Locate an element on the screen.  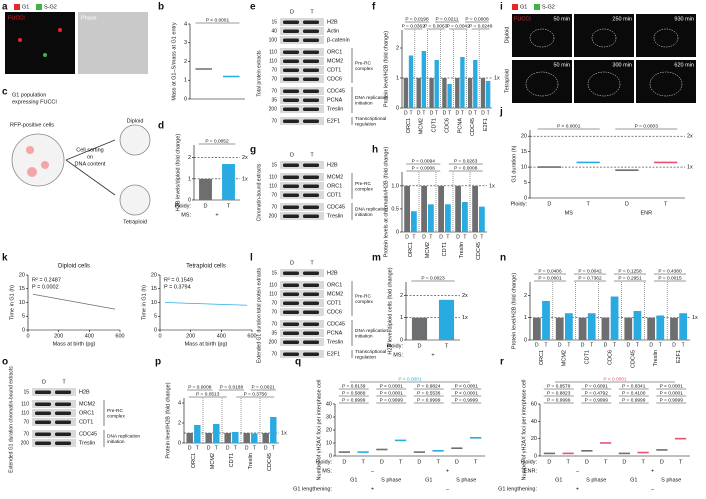
section-label: regulation is located at coordinates (365, 125).